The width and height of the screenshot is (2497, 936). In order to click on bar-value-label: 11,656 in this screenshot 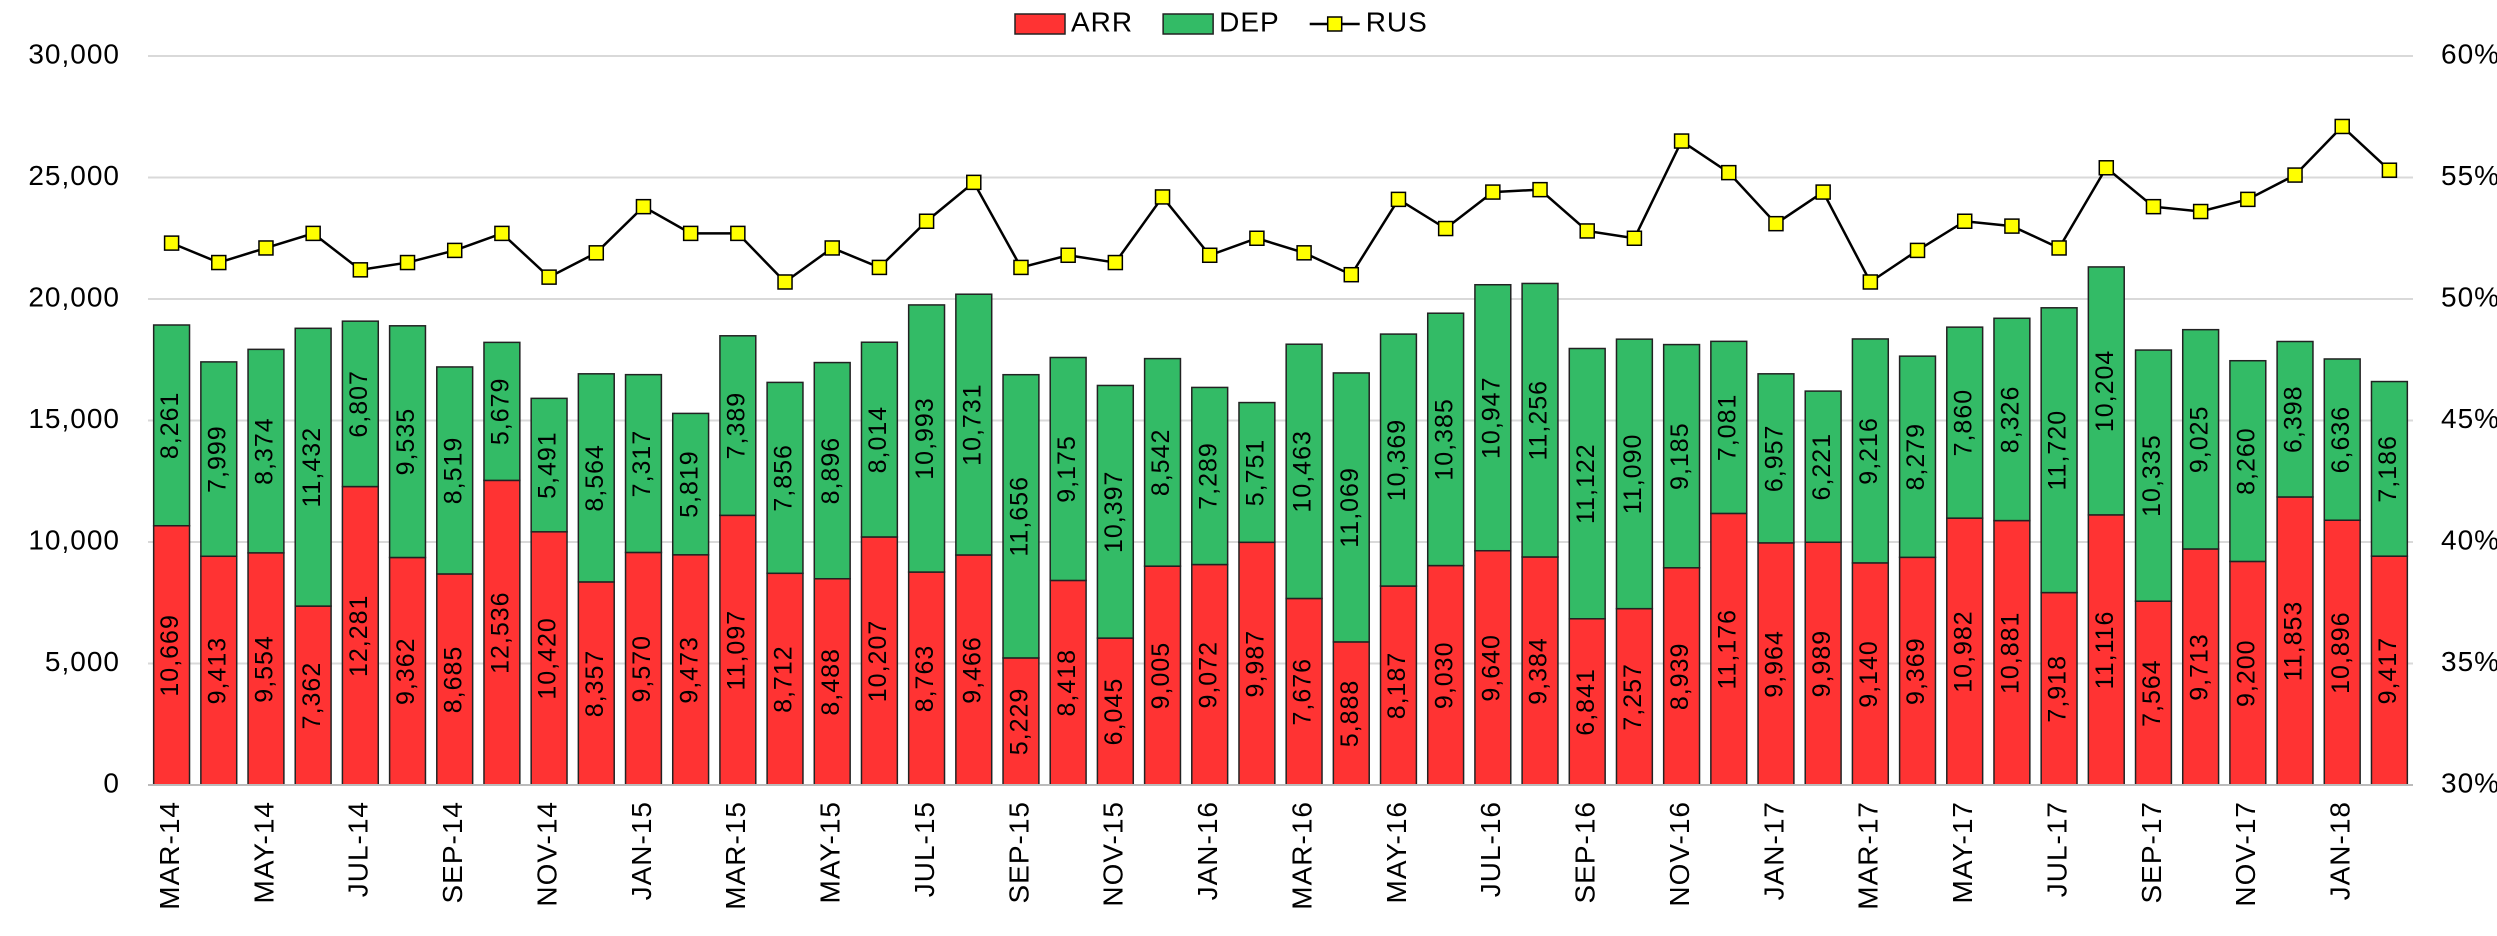, I will do `click(1020, 516)`.